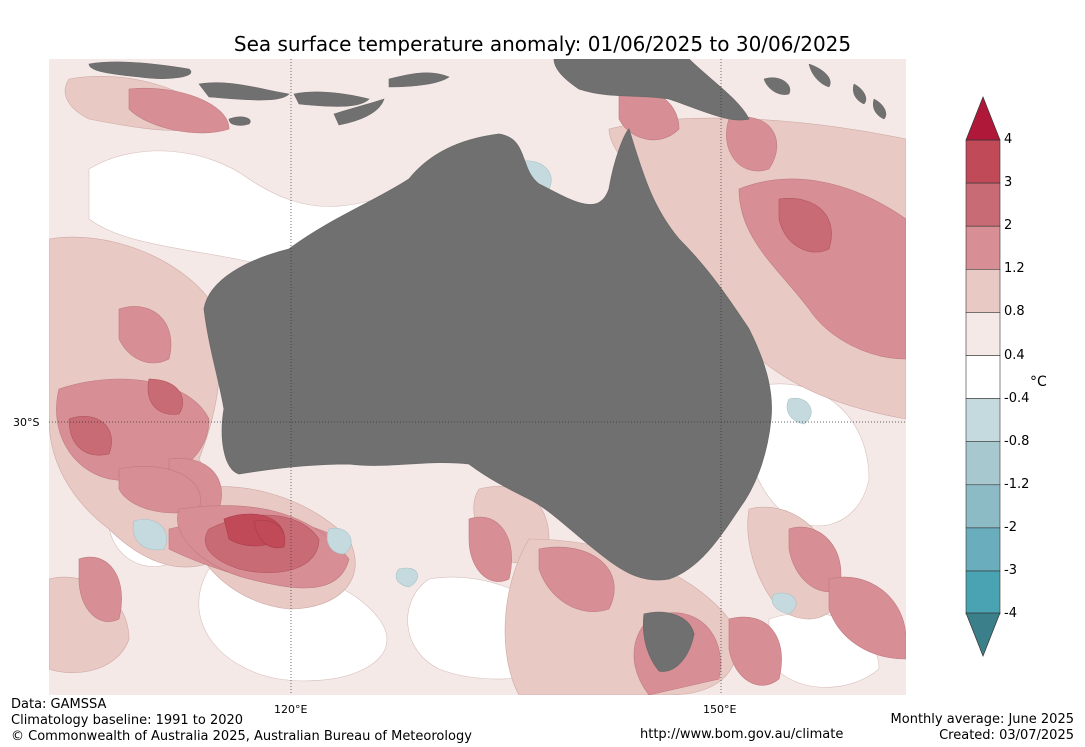  I want to click on pacific-islands, so click(825, 91).